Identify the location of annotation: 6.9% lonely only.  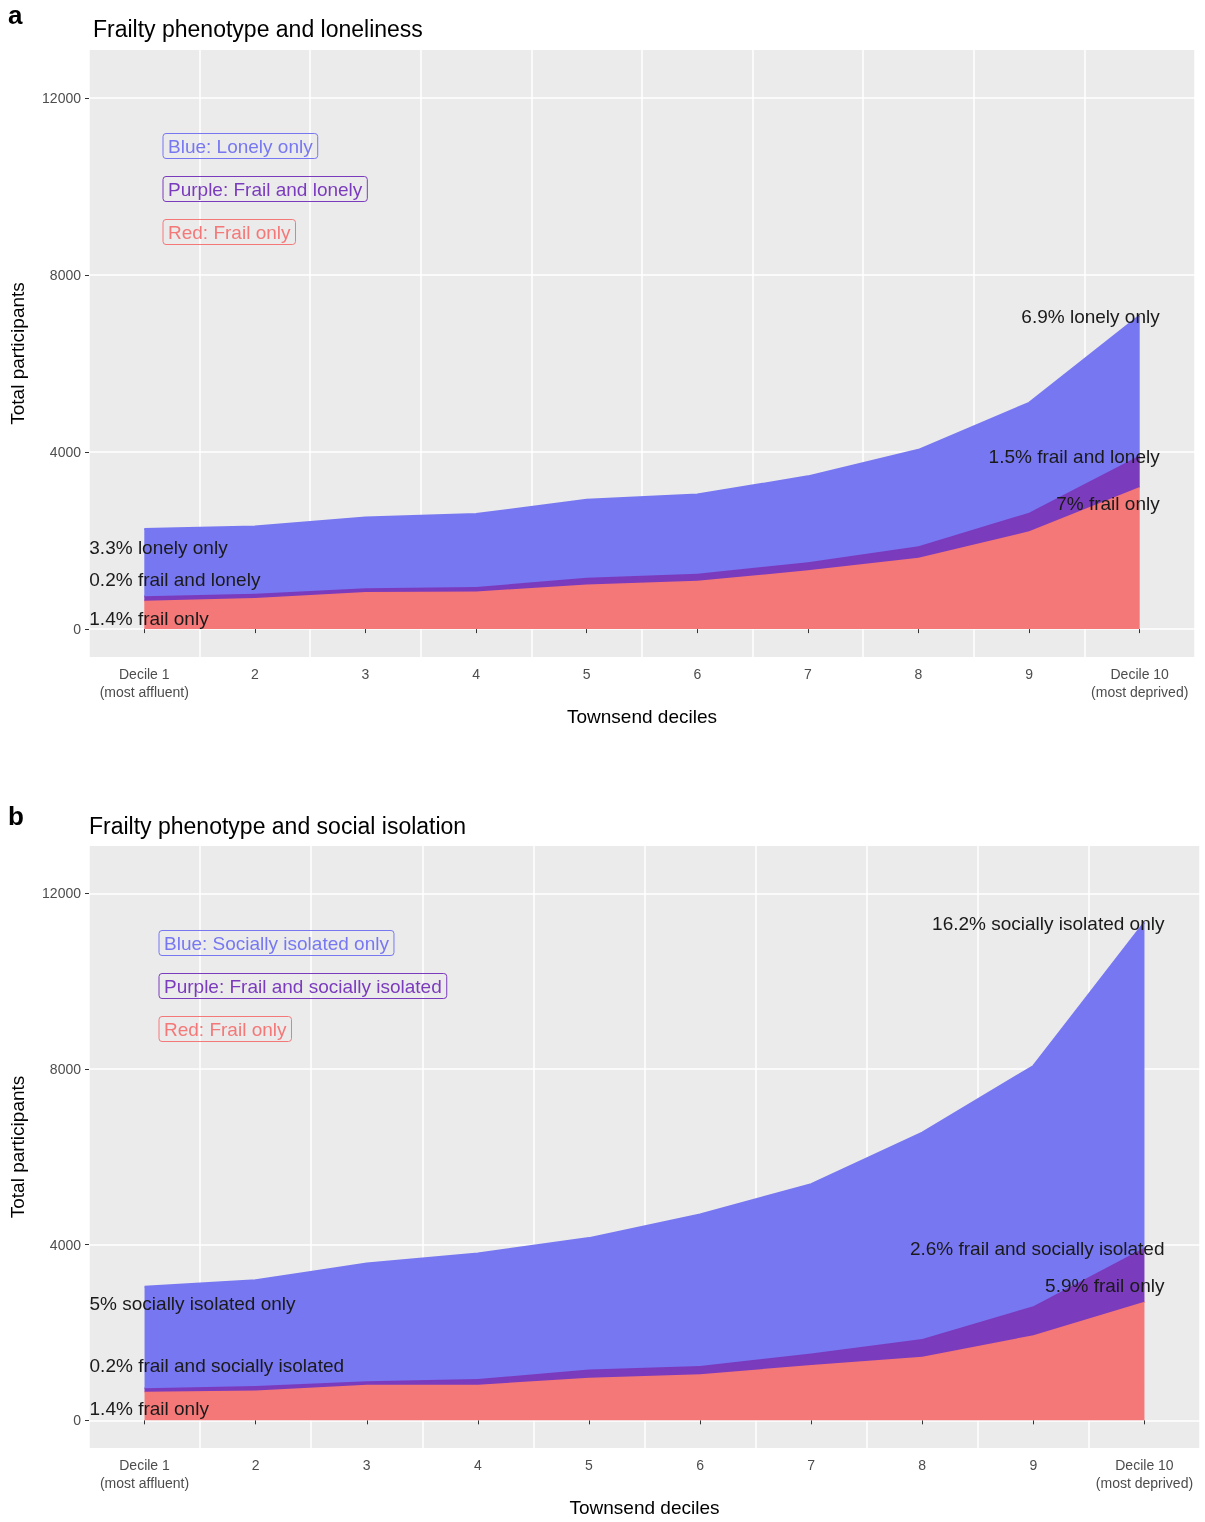
(1091, 317).